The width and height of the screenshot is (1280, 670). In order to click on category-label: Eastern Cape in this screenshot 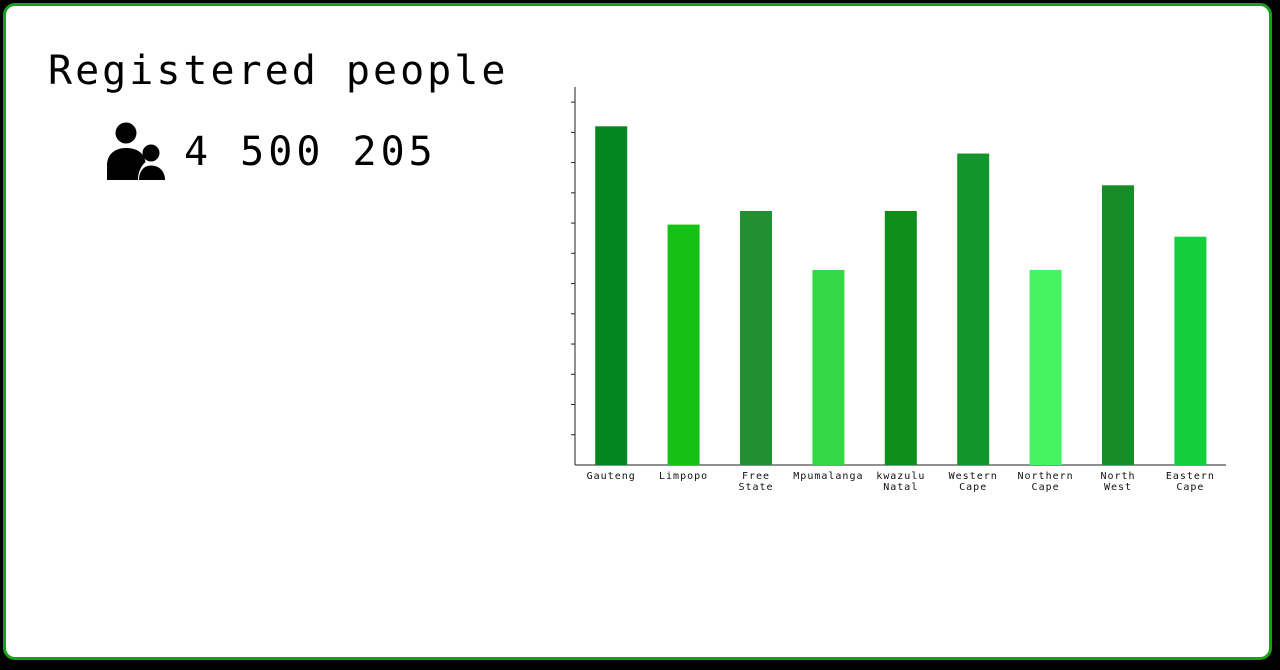, I will do `click(1190, 482)`.